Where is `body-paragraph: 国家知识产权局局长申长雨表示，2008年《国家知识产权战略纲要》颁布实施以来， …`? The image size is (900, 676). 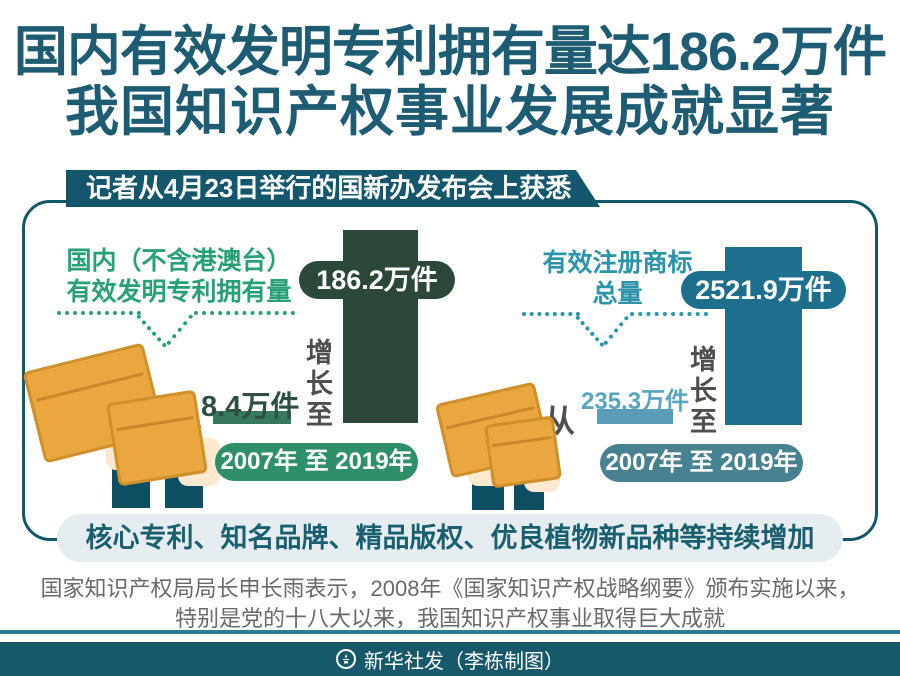 body-paragraph: 国家知识产权局局长申长雨表示，2008年《国家知识产权战略纲要》颁布实施以来， … is located at coordinates (450, 604).